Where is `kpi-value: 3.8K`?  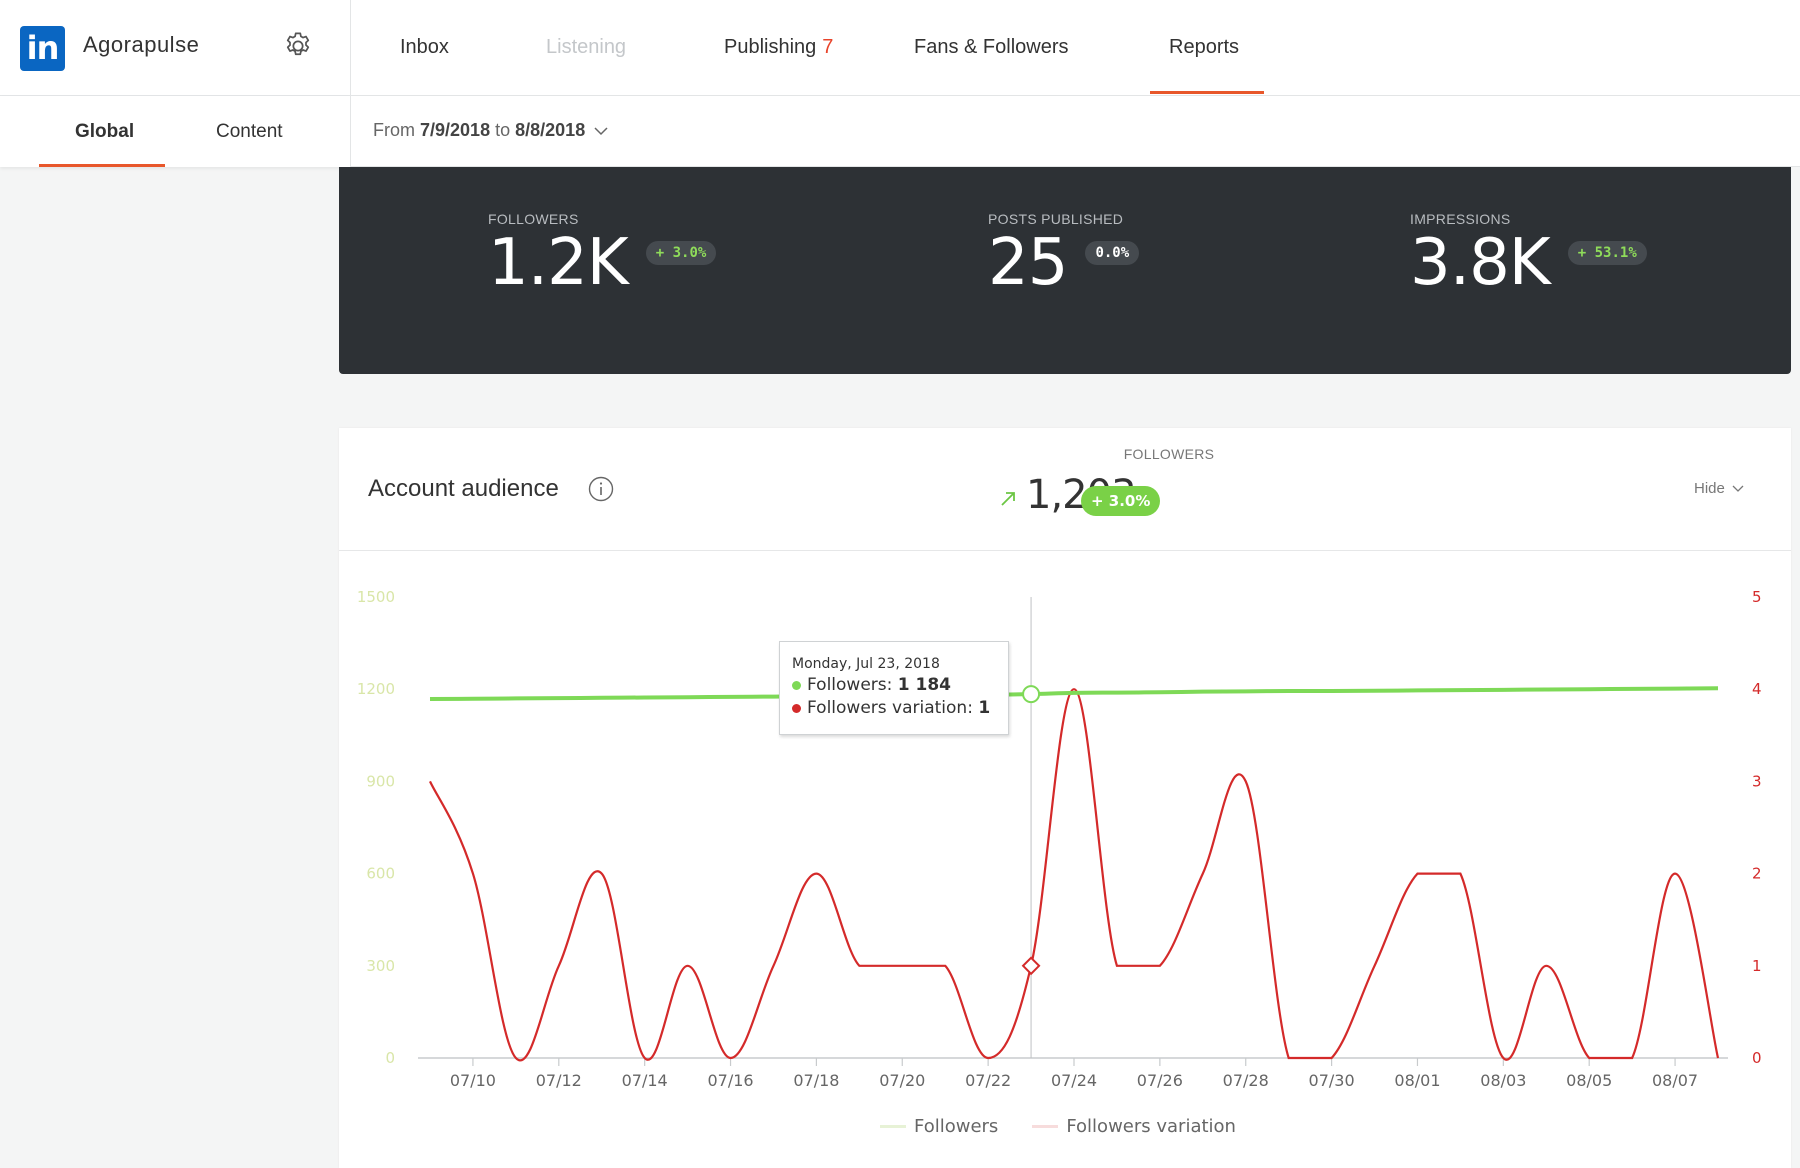
kpi-value: 3.8K is located at coordinates (1480, 263).